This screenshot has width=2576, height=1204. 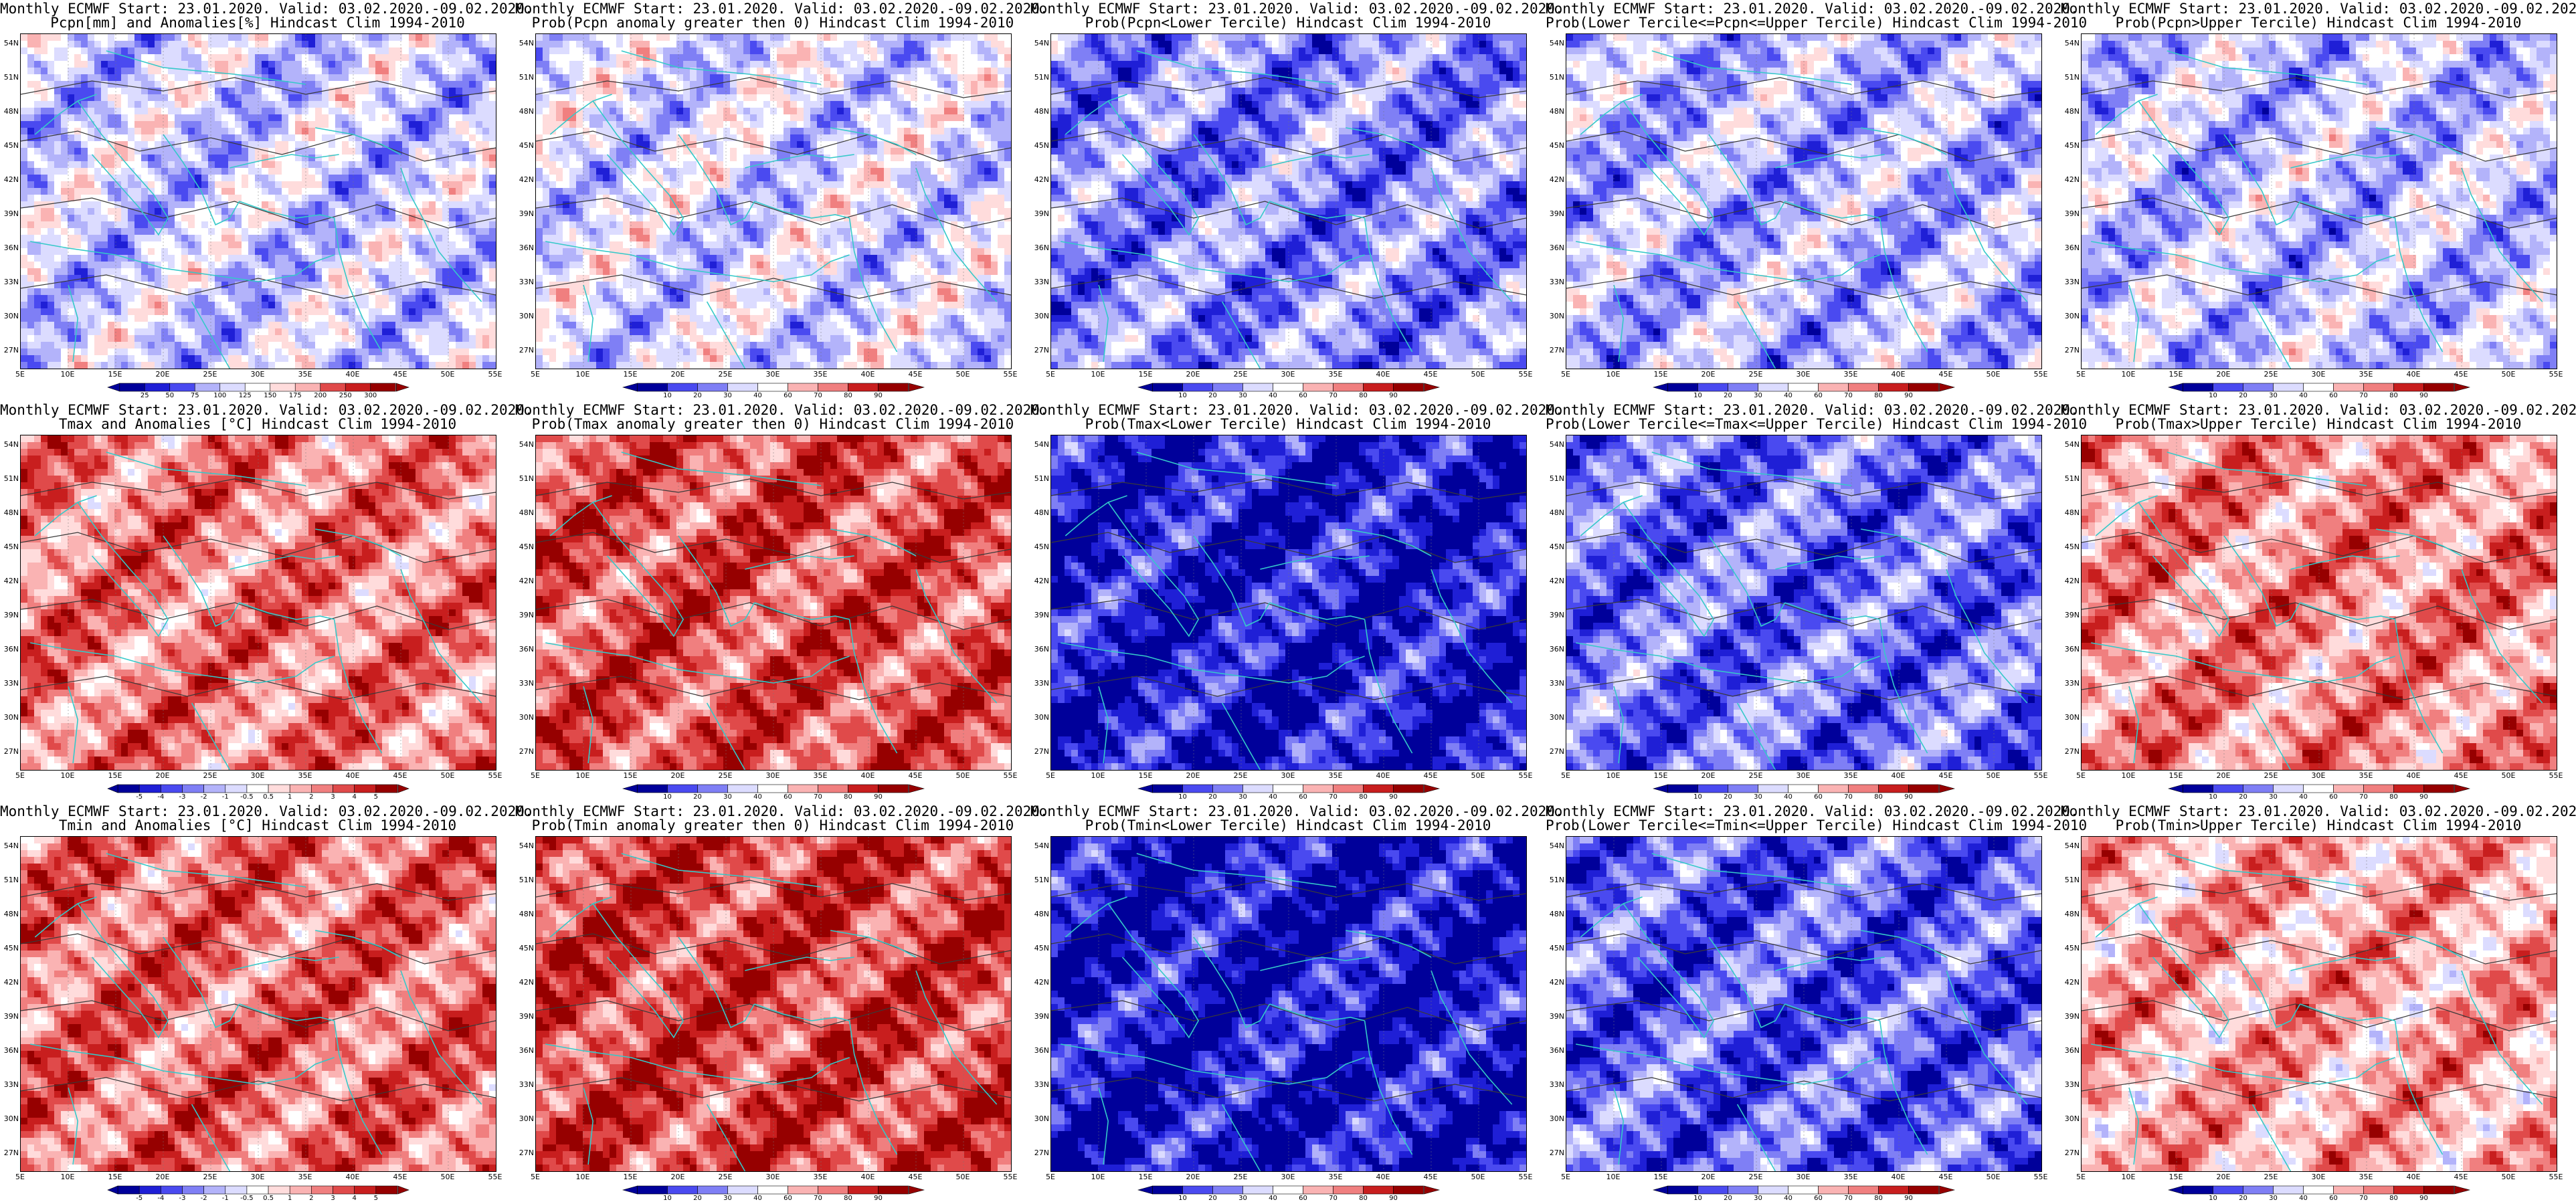 I want to click on colorbar-tick-label: -3, so click(x=183, y=1198).